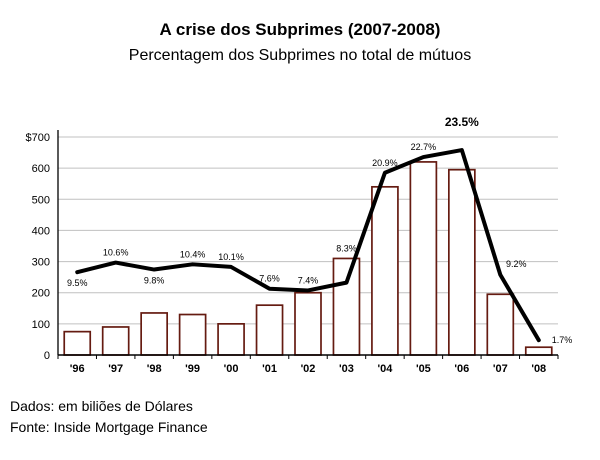 This screenshot has height=460, width=600. I want to click on pct-label-'03: 8.3%, so click(346, 248).